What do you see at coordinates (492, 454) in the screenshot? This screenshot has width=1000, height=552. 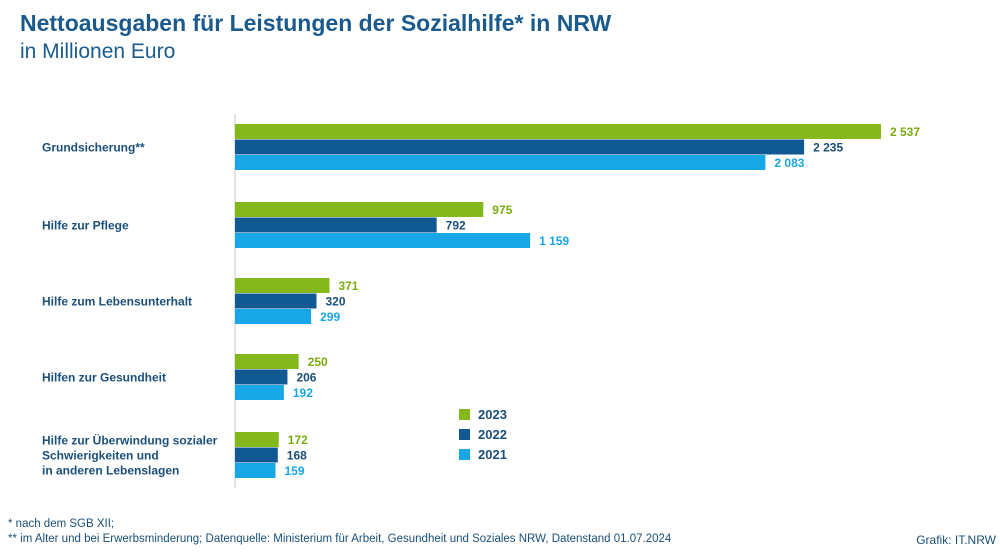 I see `legend-label-2021: 2021` at bounding box center [492, 454].